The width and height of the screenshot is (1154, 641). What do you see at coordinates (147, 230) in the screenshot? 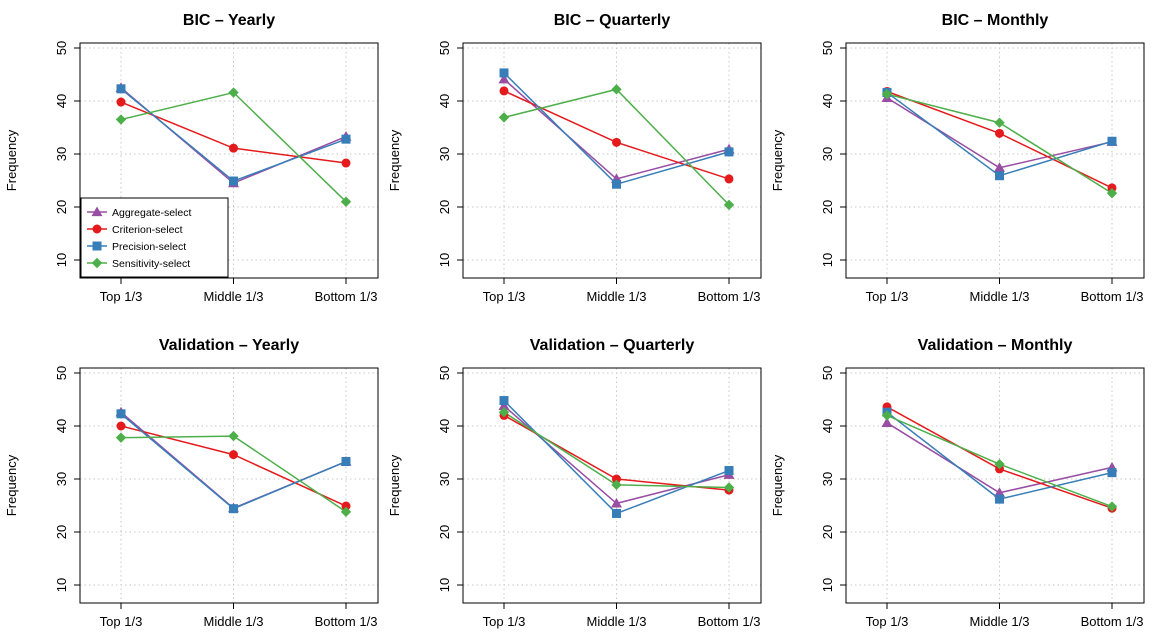
I see `legend-label-criterion-select: Criterion-select` at bounding box center [147, 230].